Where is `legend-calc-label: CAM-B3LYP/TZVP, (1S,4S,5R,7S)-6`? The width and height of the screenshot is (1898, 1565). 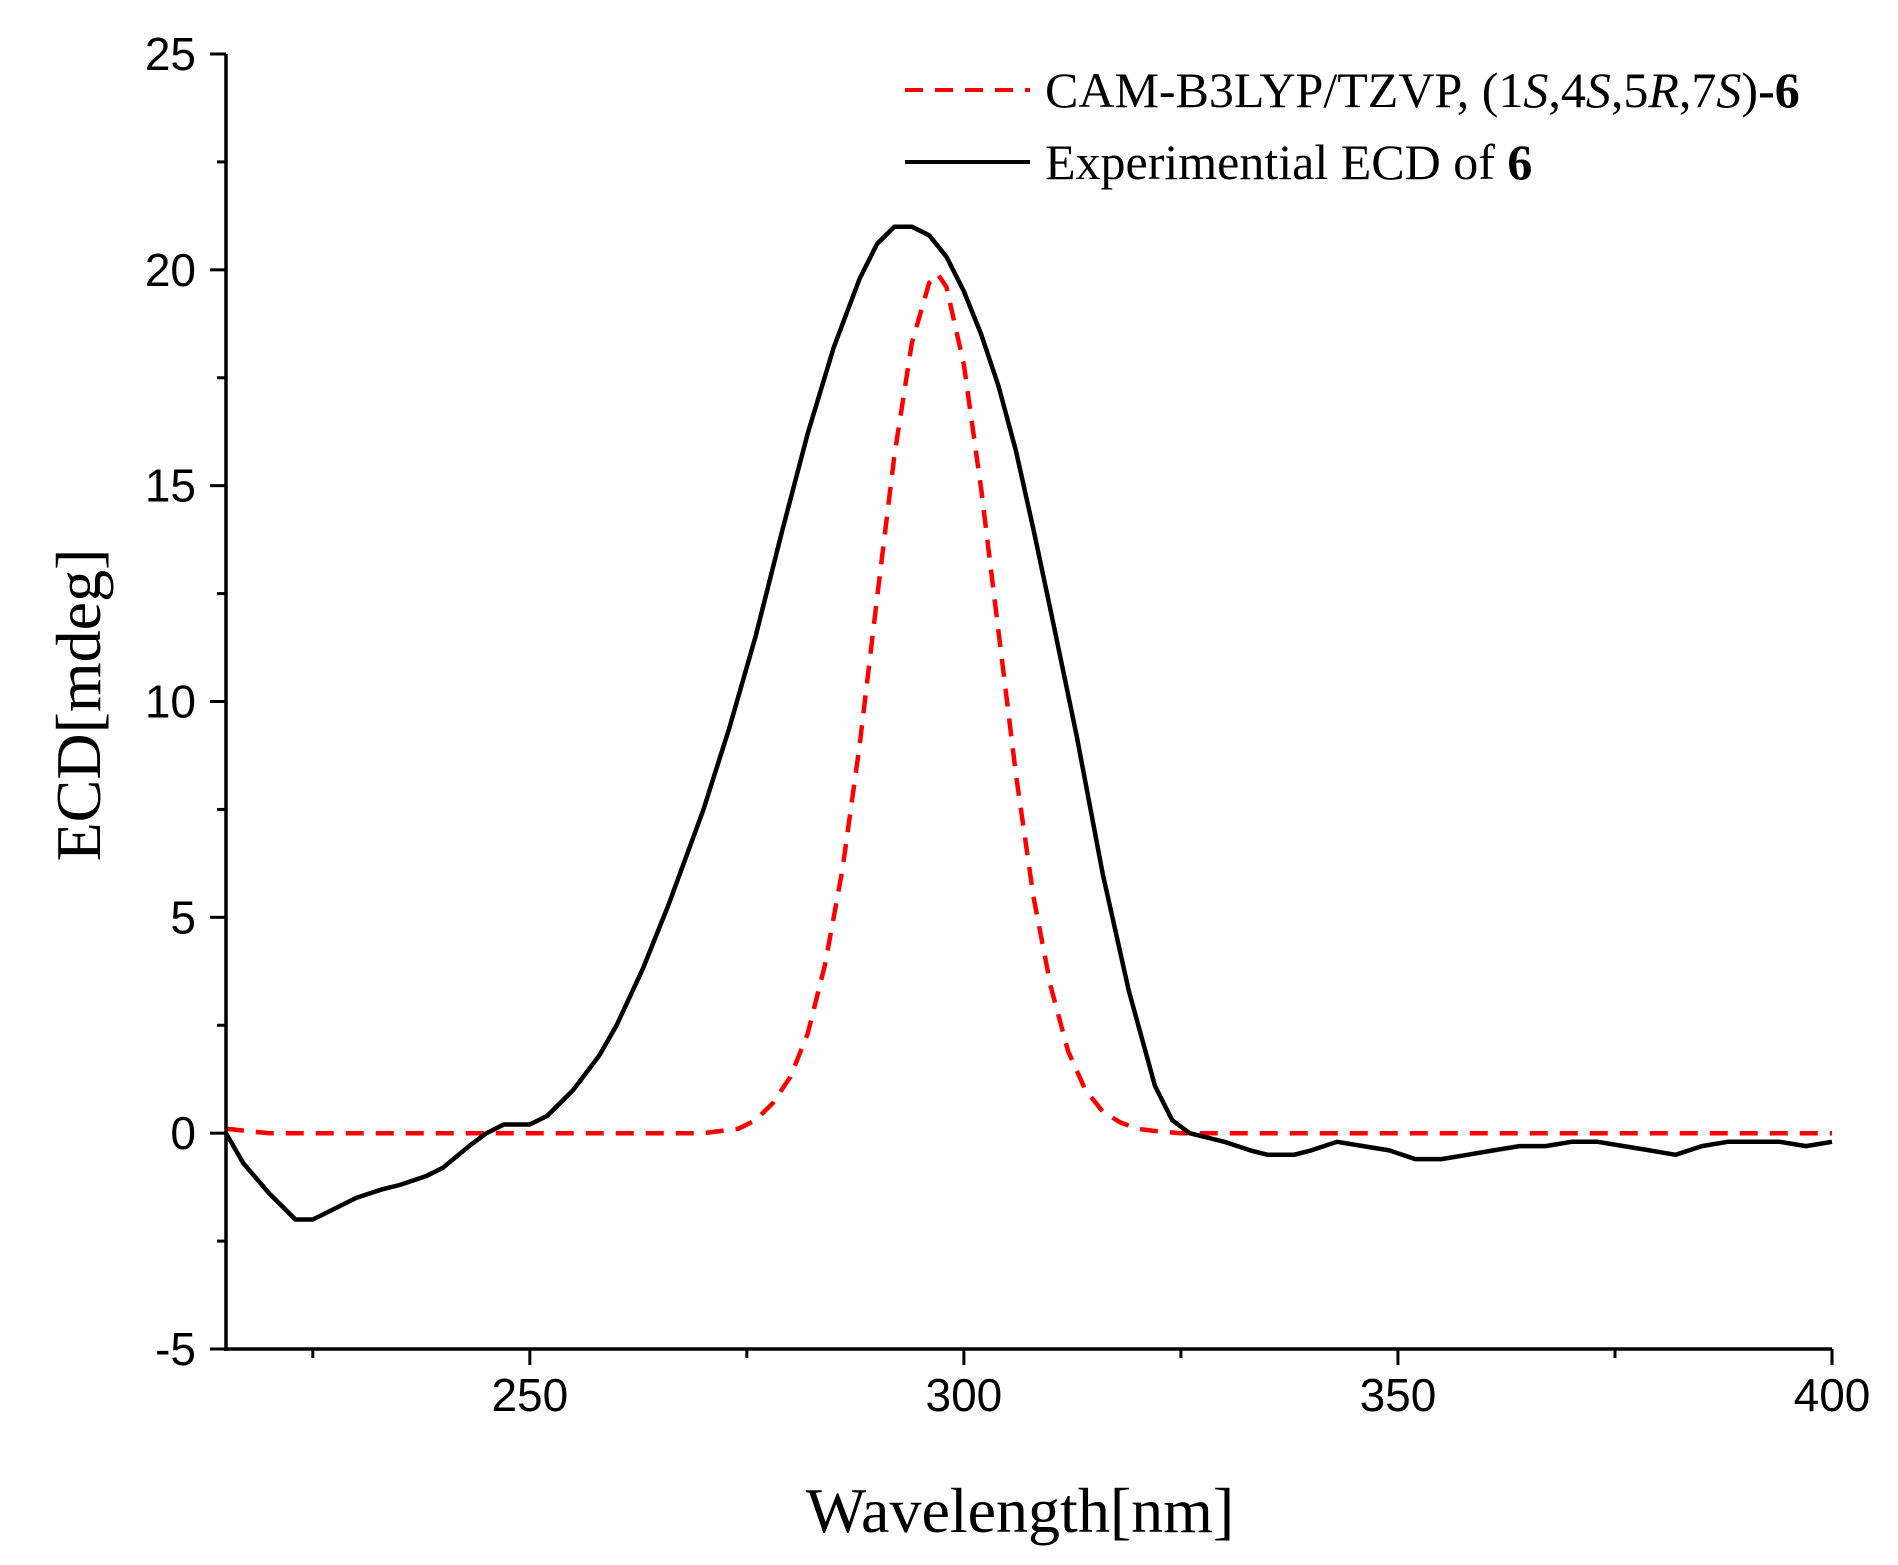
legend-calc-label: CAM-B3LYP/TZVP, (1S,4S,5R,7S)-6 is located at coordinates (1422, 90).